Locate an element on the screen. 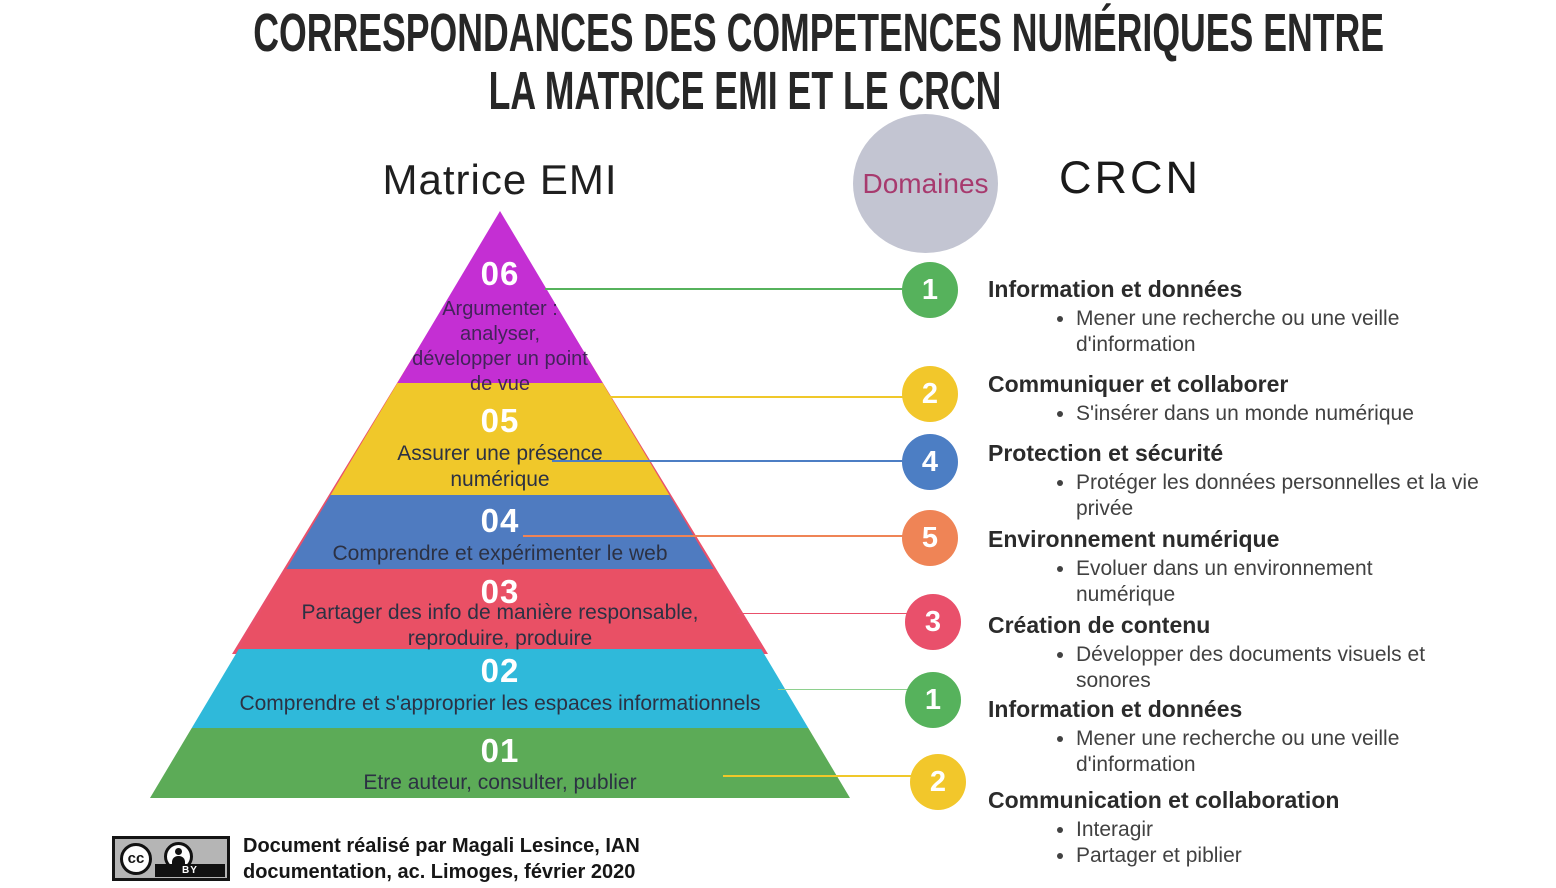  page-title-line2: LA MATRICE EMI ET LE CRCN is located at coordinates (745, 91).